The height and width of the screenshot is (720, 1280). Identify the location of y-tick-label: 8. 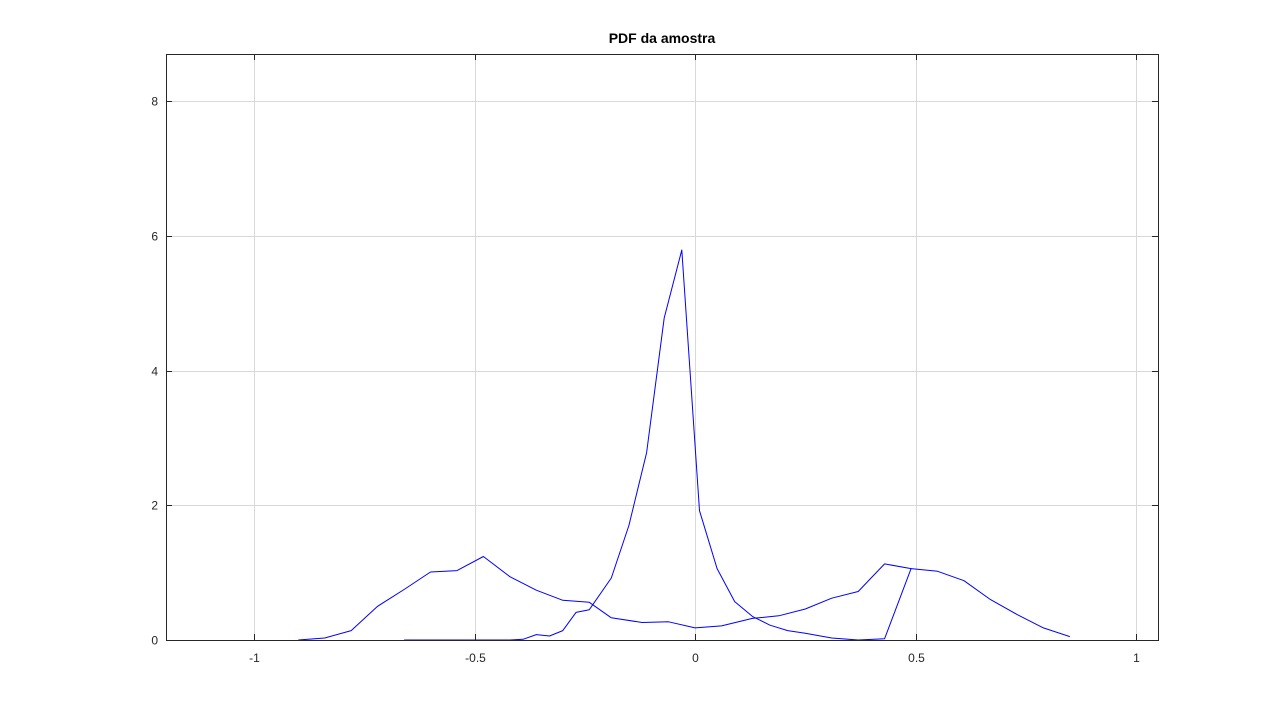
(154, 102).